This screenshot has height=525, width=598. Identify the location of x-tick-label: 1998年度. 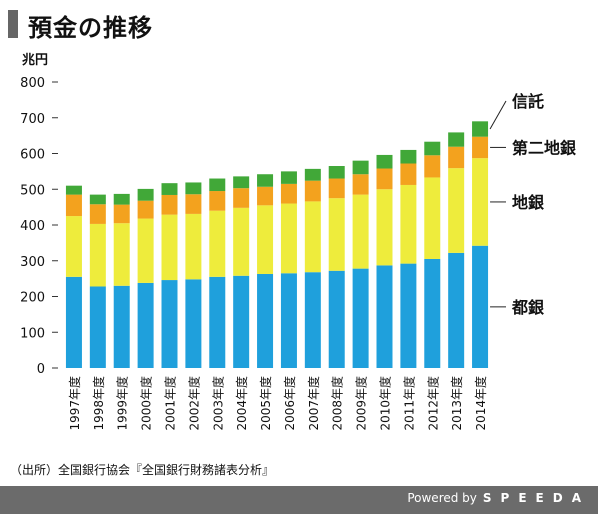
(98, 403).